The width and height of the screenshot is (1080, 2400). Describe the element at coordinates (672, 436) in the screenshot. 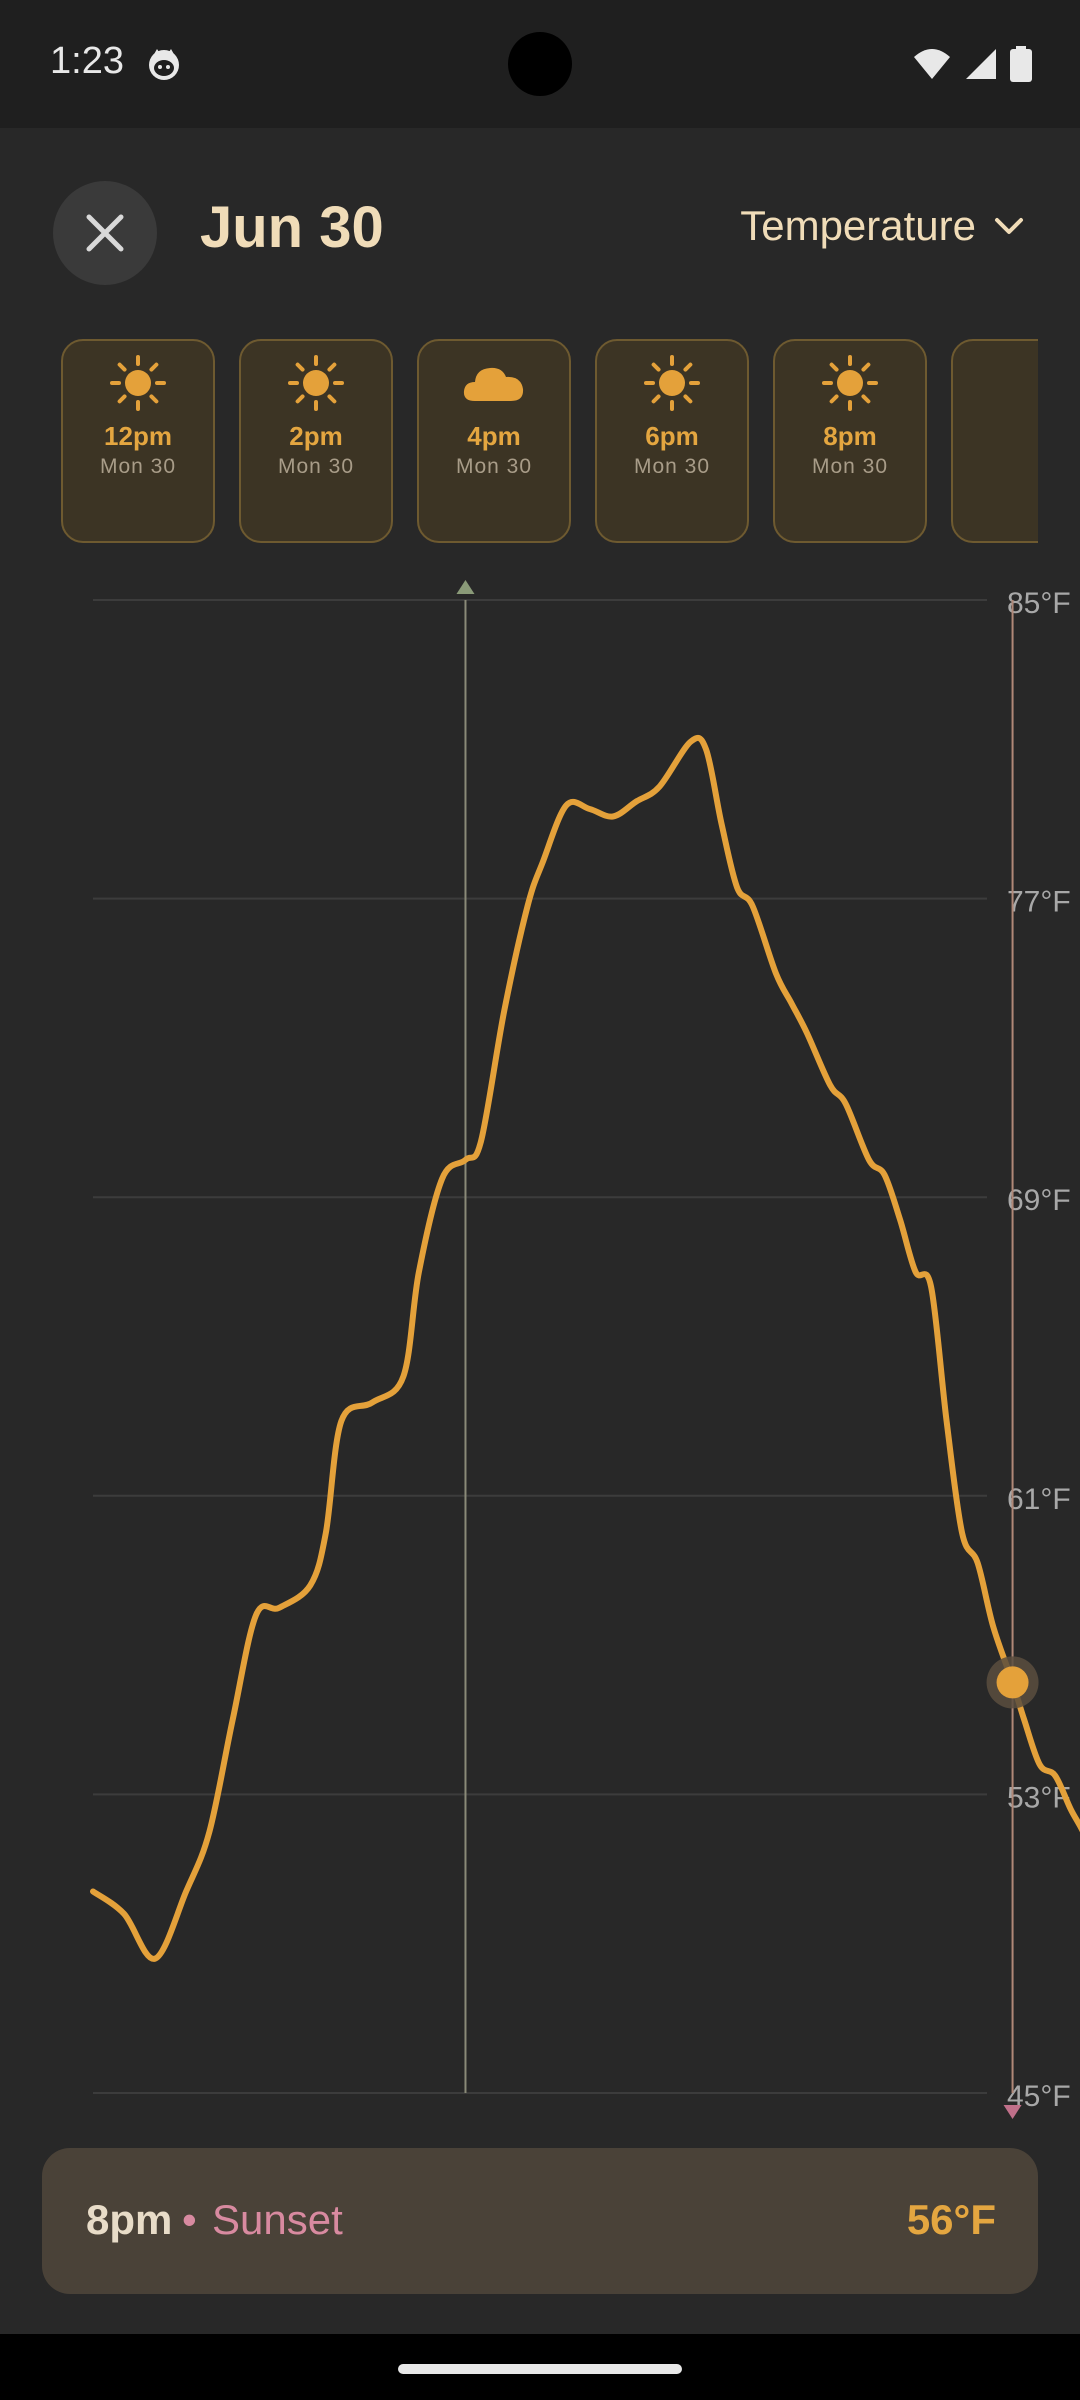

I see `hour-card-time: 6pm` at that location.